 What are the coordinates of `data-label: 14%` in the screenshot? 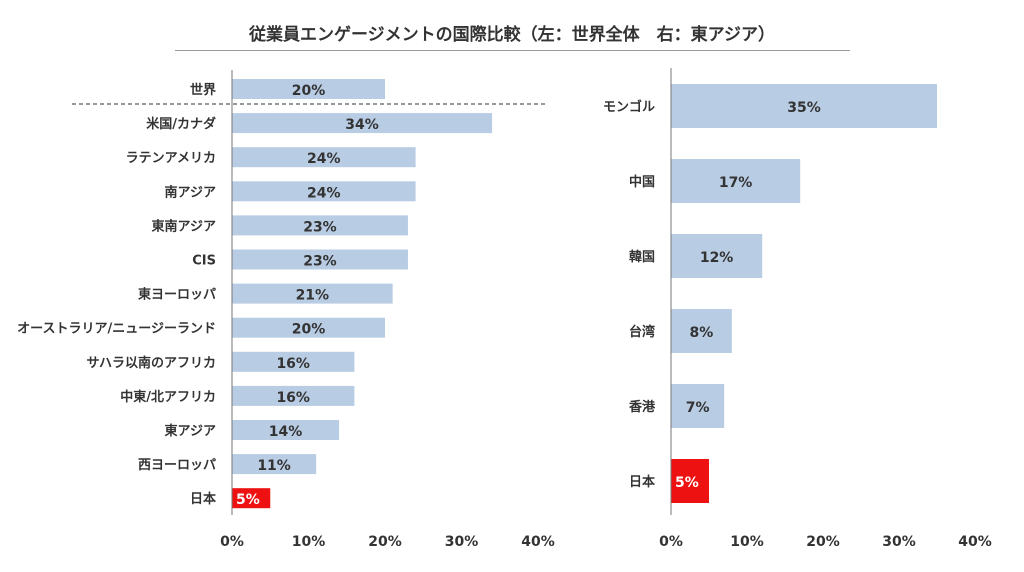 It's located at (286, 432).